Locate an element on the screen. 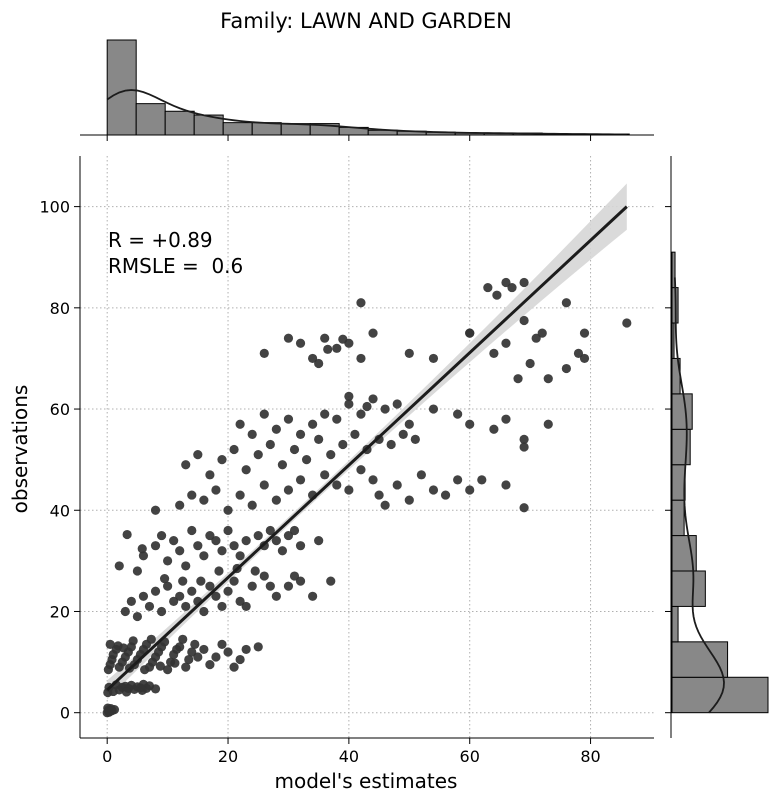 The width and height of the screenshot is (781, 805). y-axis-label: observations is located at coordinates (20, 449).